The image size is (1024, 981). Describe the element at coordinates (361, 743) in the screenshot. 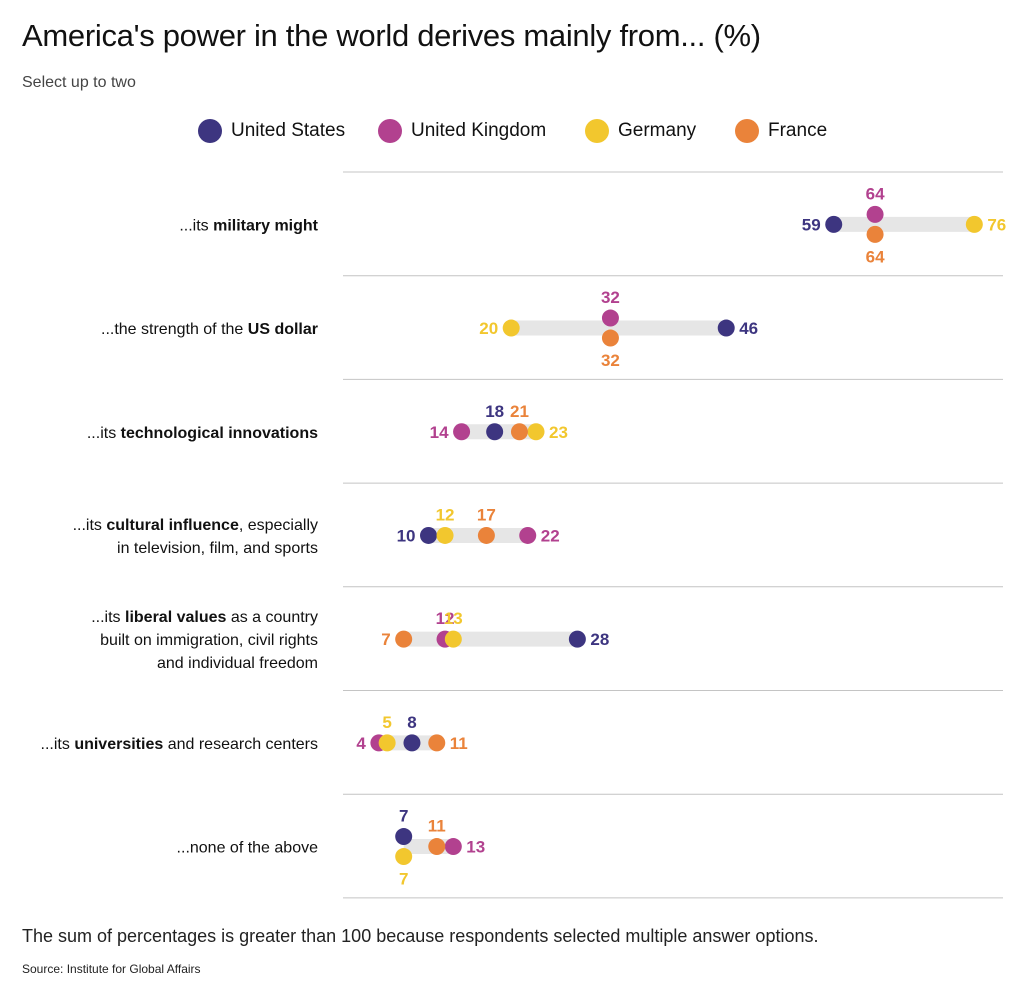

I see `value-label-united-kingdom: 4` at that location.